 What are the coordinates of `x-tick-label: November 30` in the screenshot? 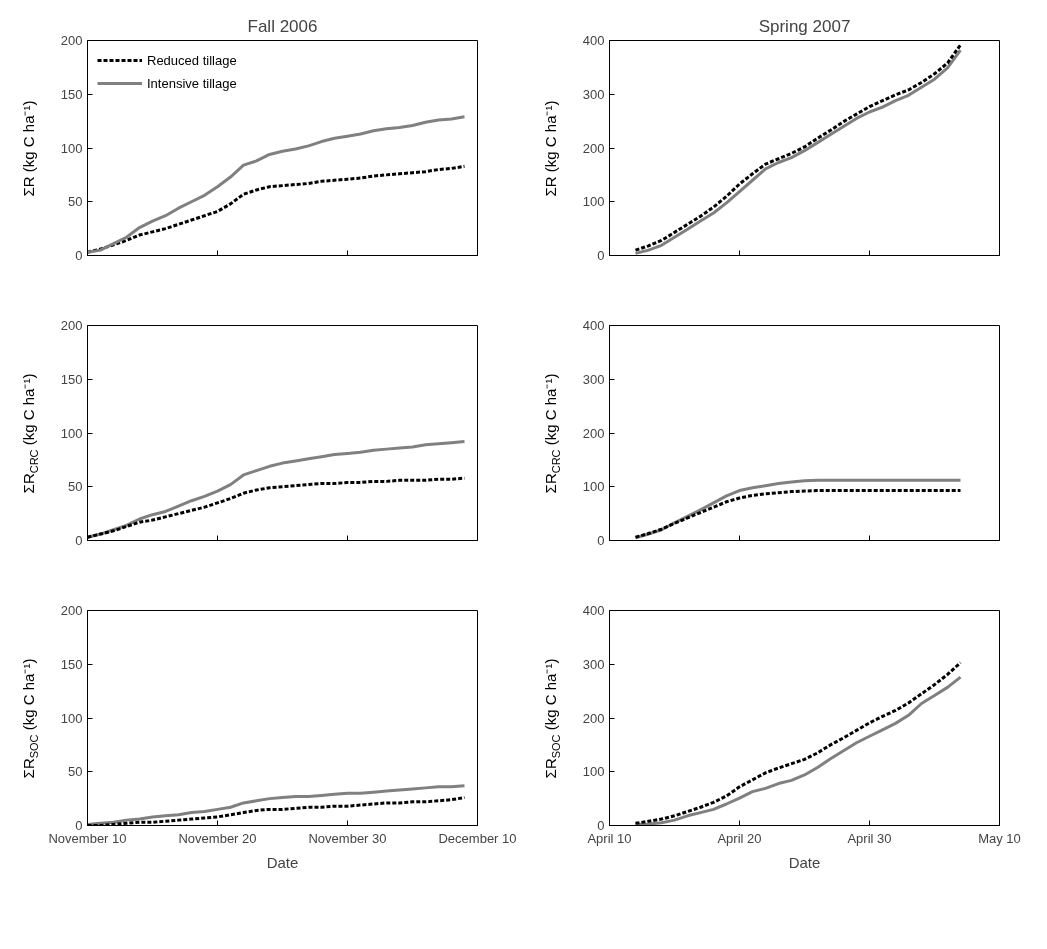 It's located at (347, 838).